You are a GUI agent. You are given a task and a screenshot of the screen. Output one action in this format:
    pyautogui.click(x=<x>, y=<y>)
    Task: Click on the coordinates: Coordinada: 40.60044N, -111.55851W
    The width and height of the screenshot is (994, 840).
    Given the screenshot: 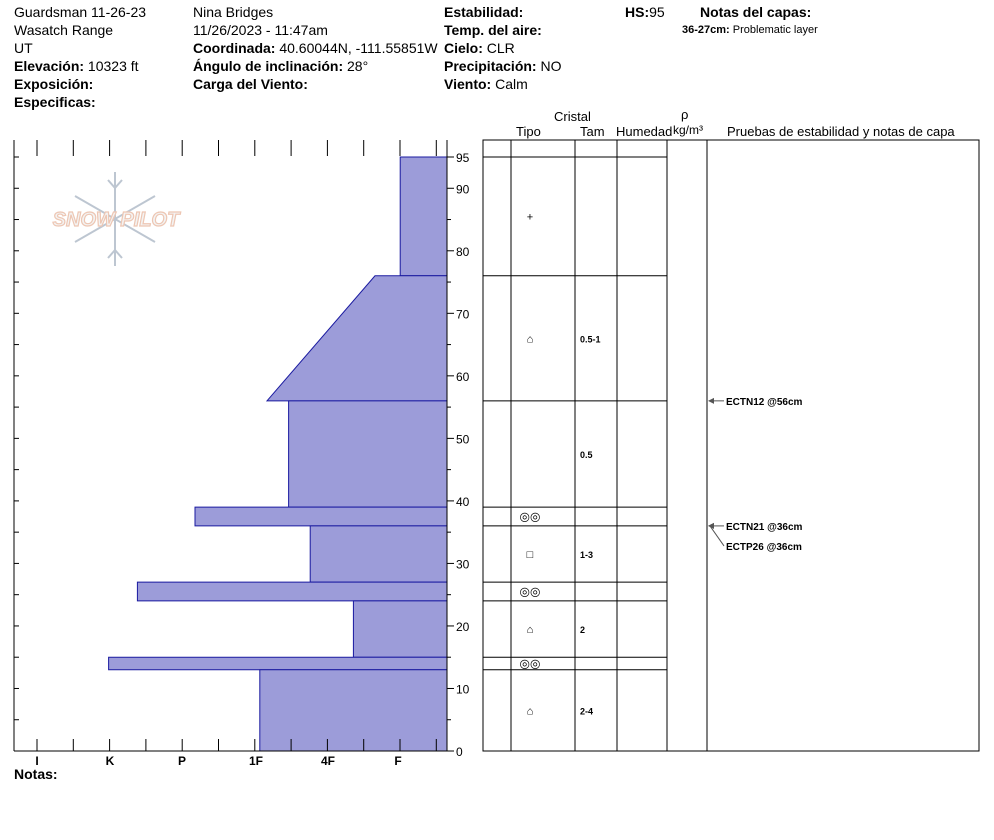 What is the action you would take?
    pyautogui.click(x=315, y=48)
    